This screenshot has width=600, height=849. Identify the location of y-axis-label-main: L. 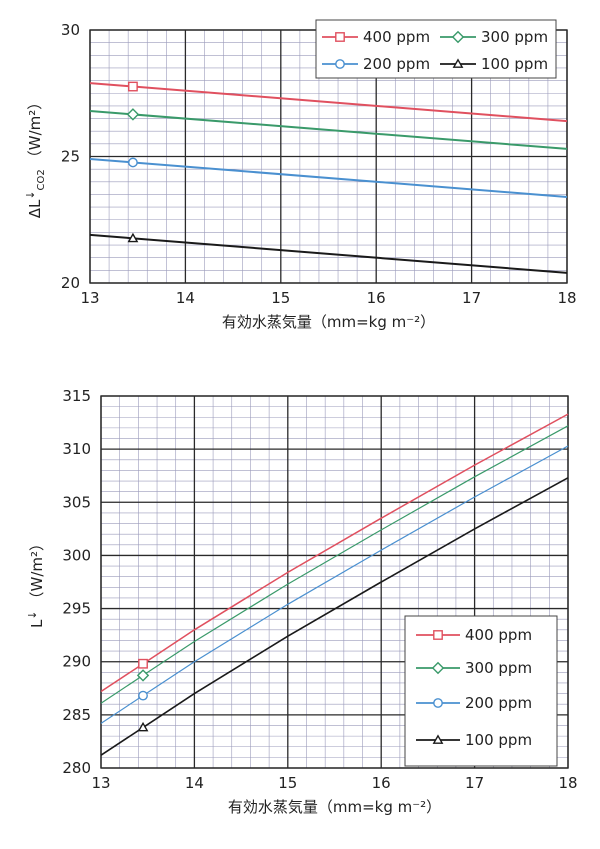
(37, 623).